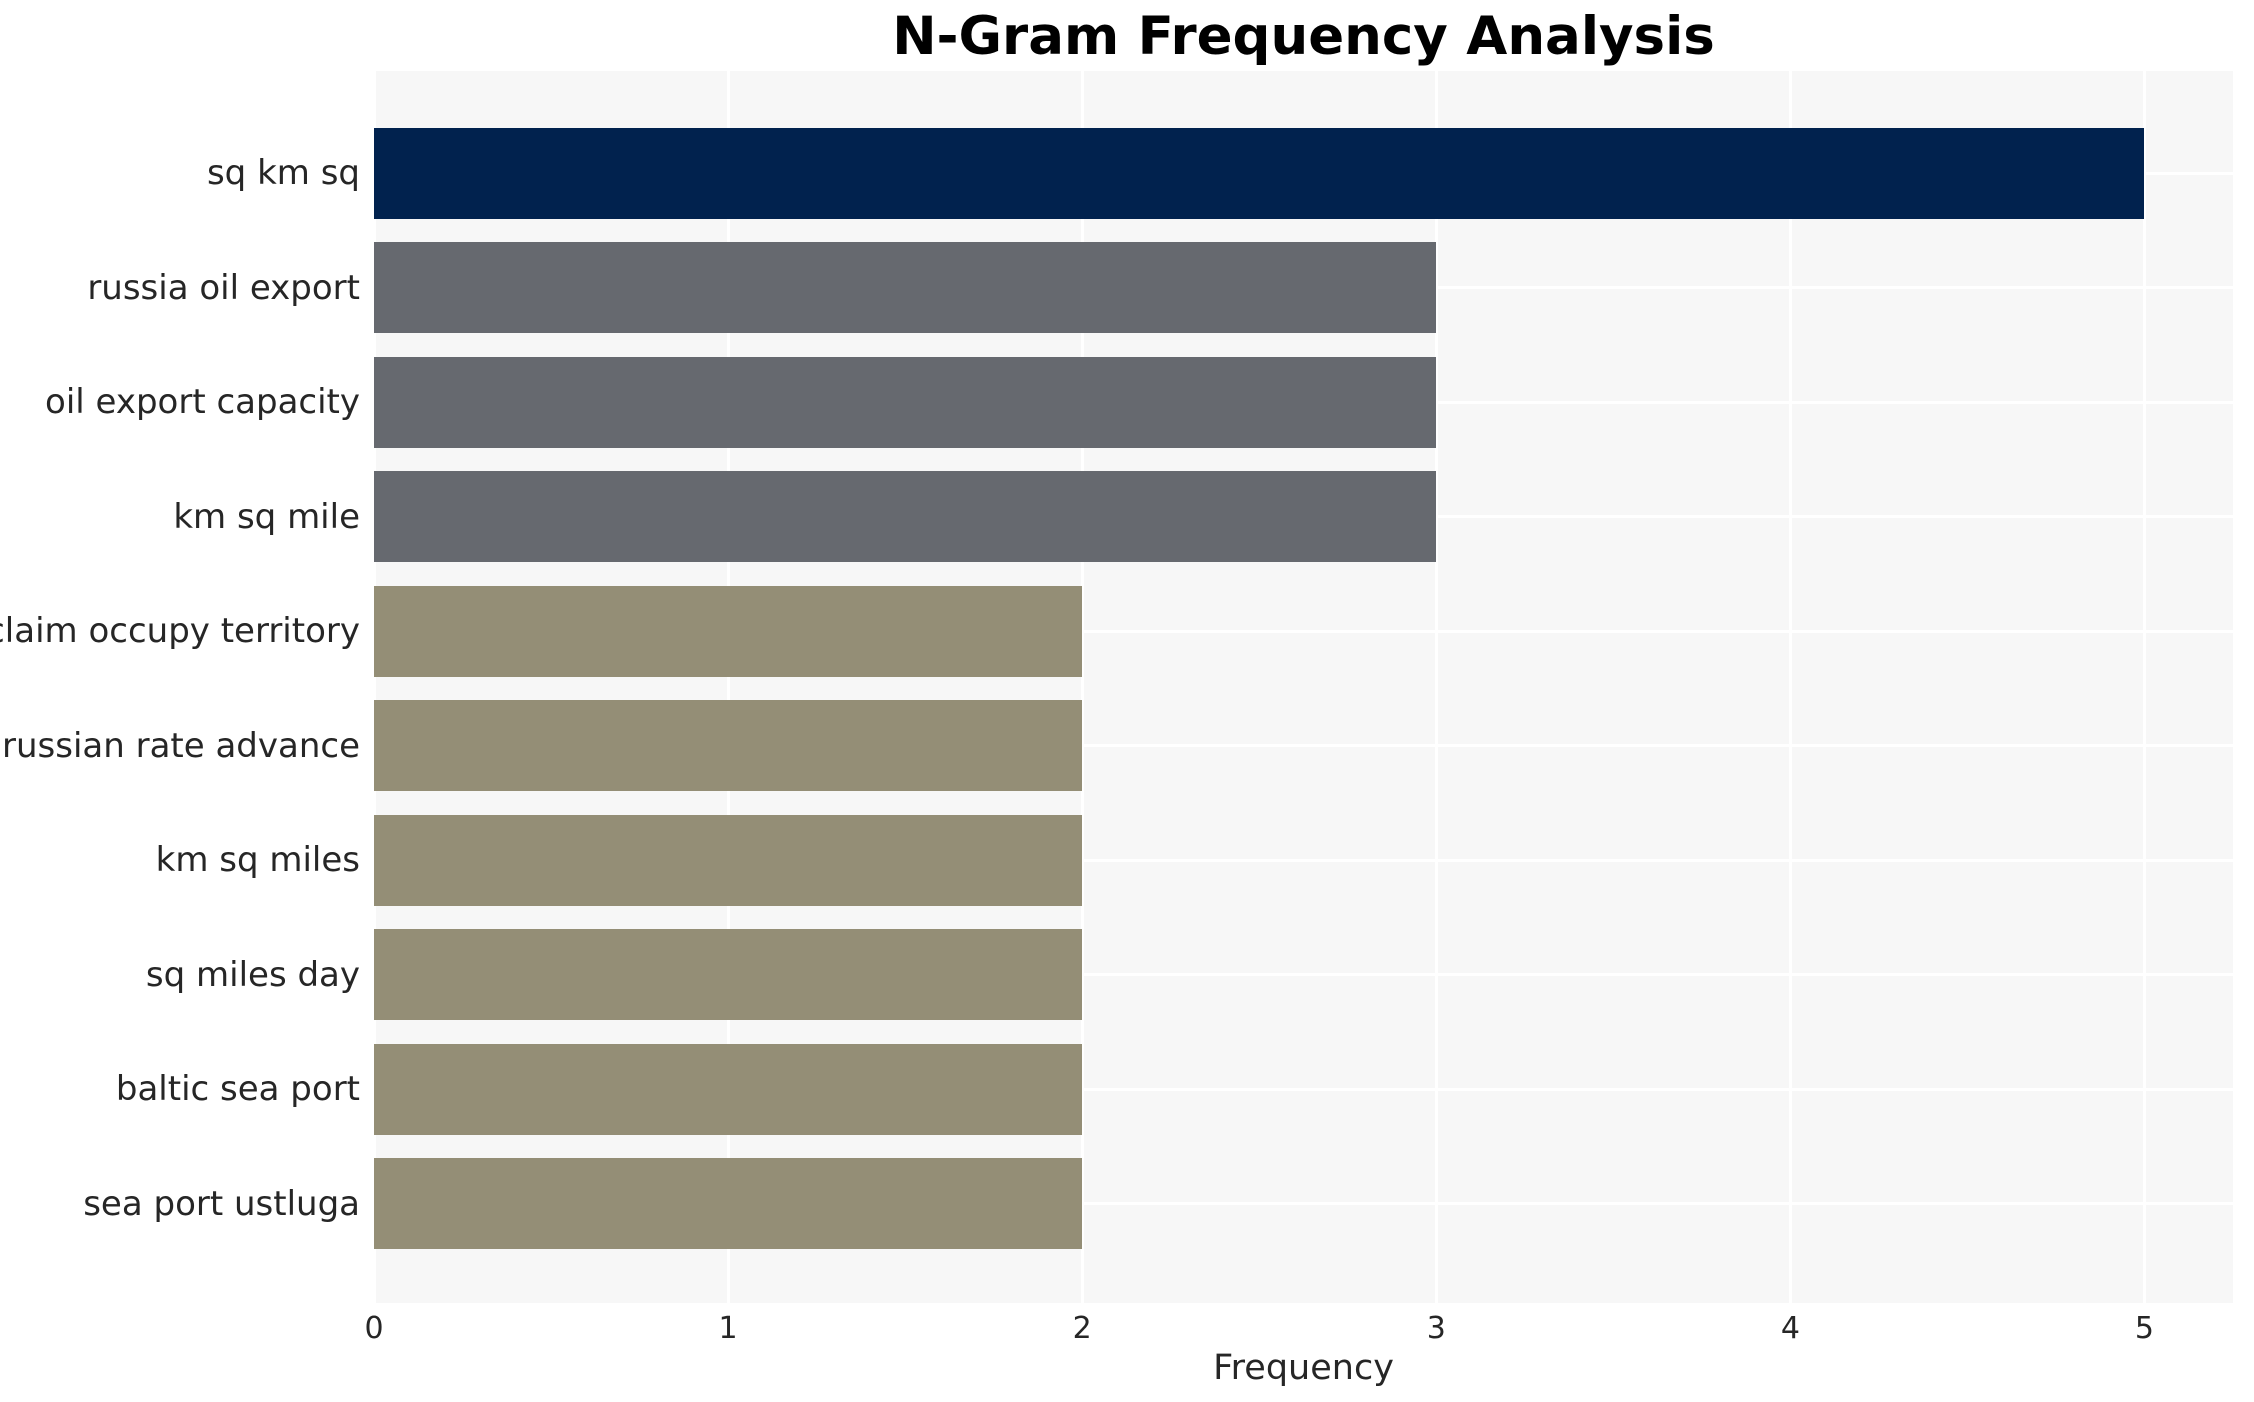 This screenshot has width=2254, height=1402. What do you see at coordinates (1082, 1328) in the screenshot?
I see `x-tick-label: 2` at bounding box center [1082, 1328].